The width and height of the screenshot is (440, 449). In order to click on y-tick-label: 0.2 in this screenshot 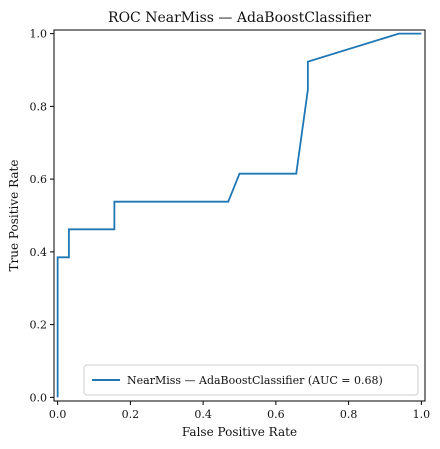, I will do `click(39, 325)`.